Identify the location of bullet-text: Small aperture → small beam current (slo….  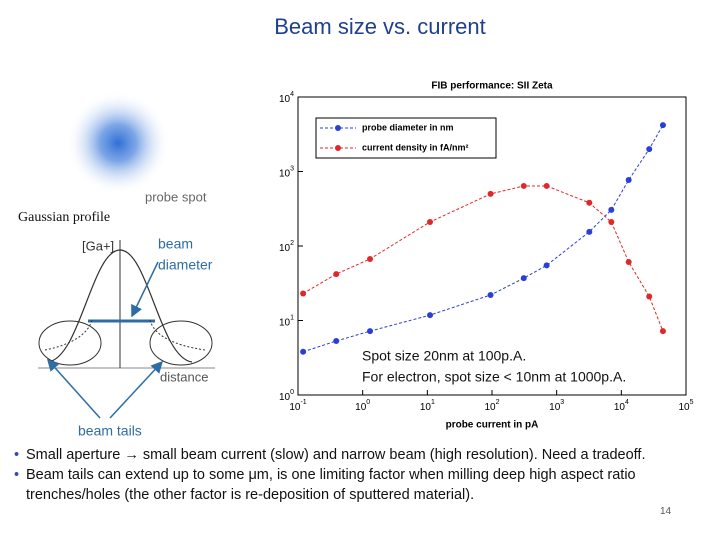
(336, 455).